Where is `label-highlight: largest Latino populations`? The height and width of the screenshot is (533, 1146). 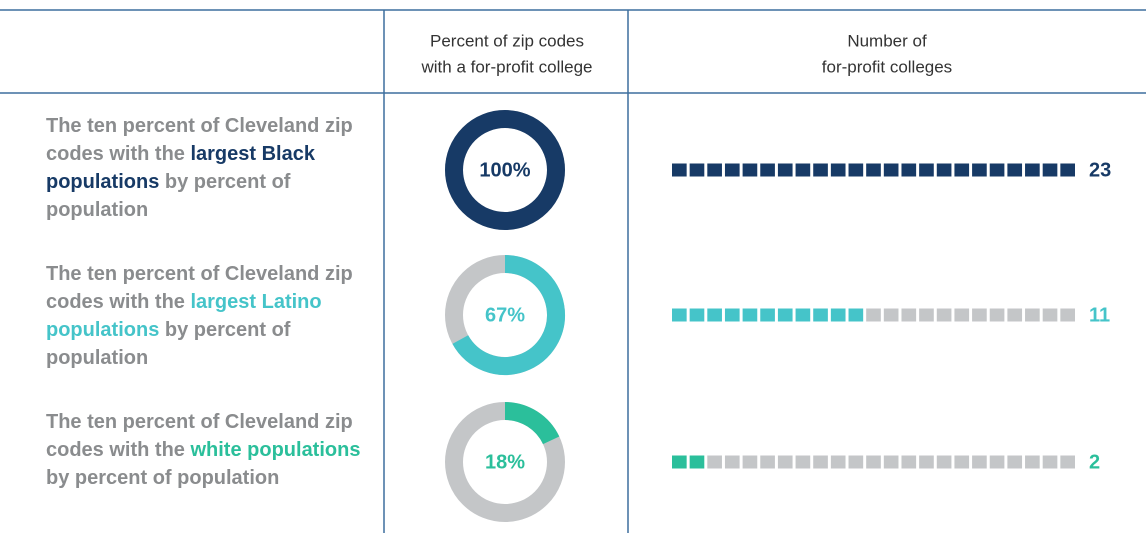 label-highlight: largest Latino populations is located at coordinates (184, 316).